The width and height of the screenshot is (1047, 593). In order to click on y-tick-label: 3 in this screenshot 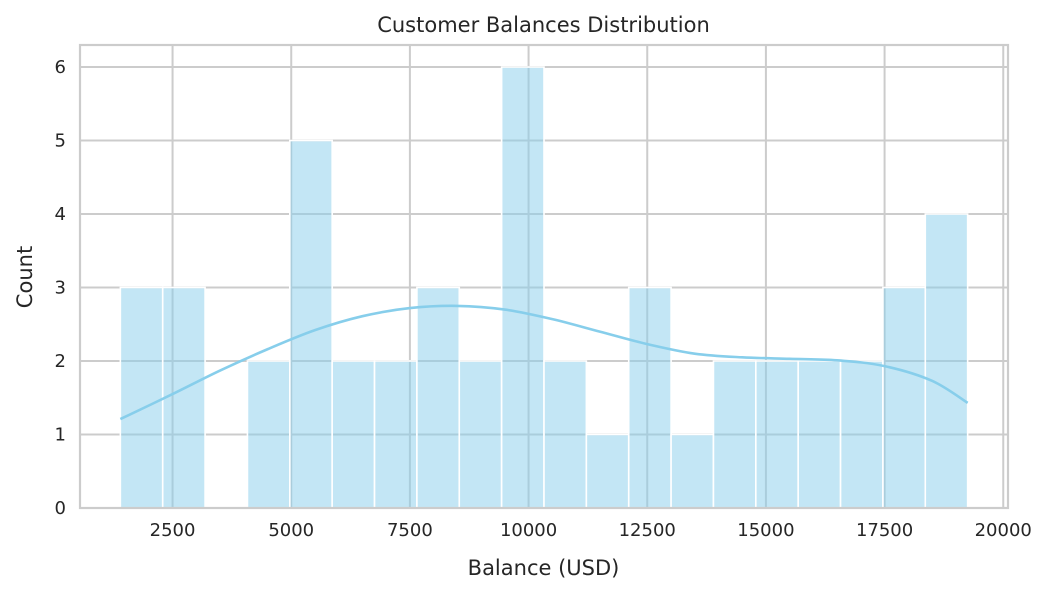, I will do `click(60, 288)`.